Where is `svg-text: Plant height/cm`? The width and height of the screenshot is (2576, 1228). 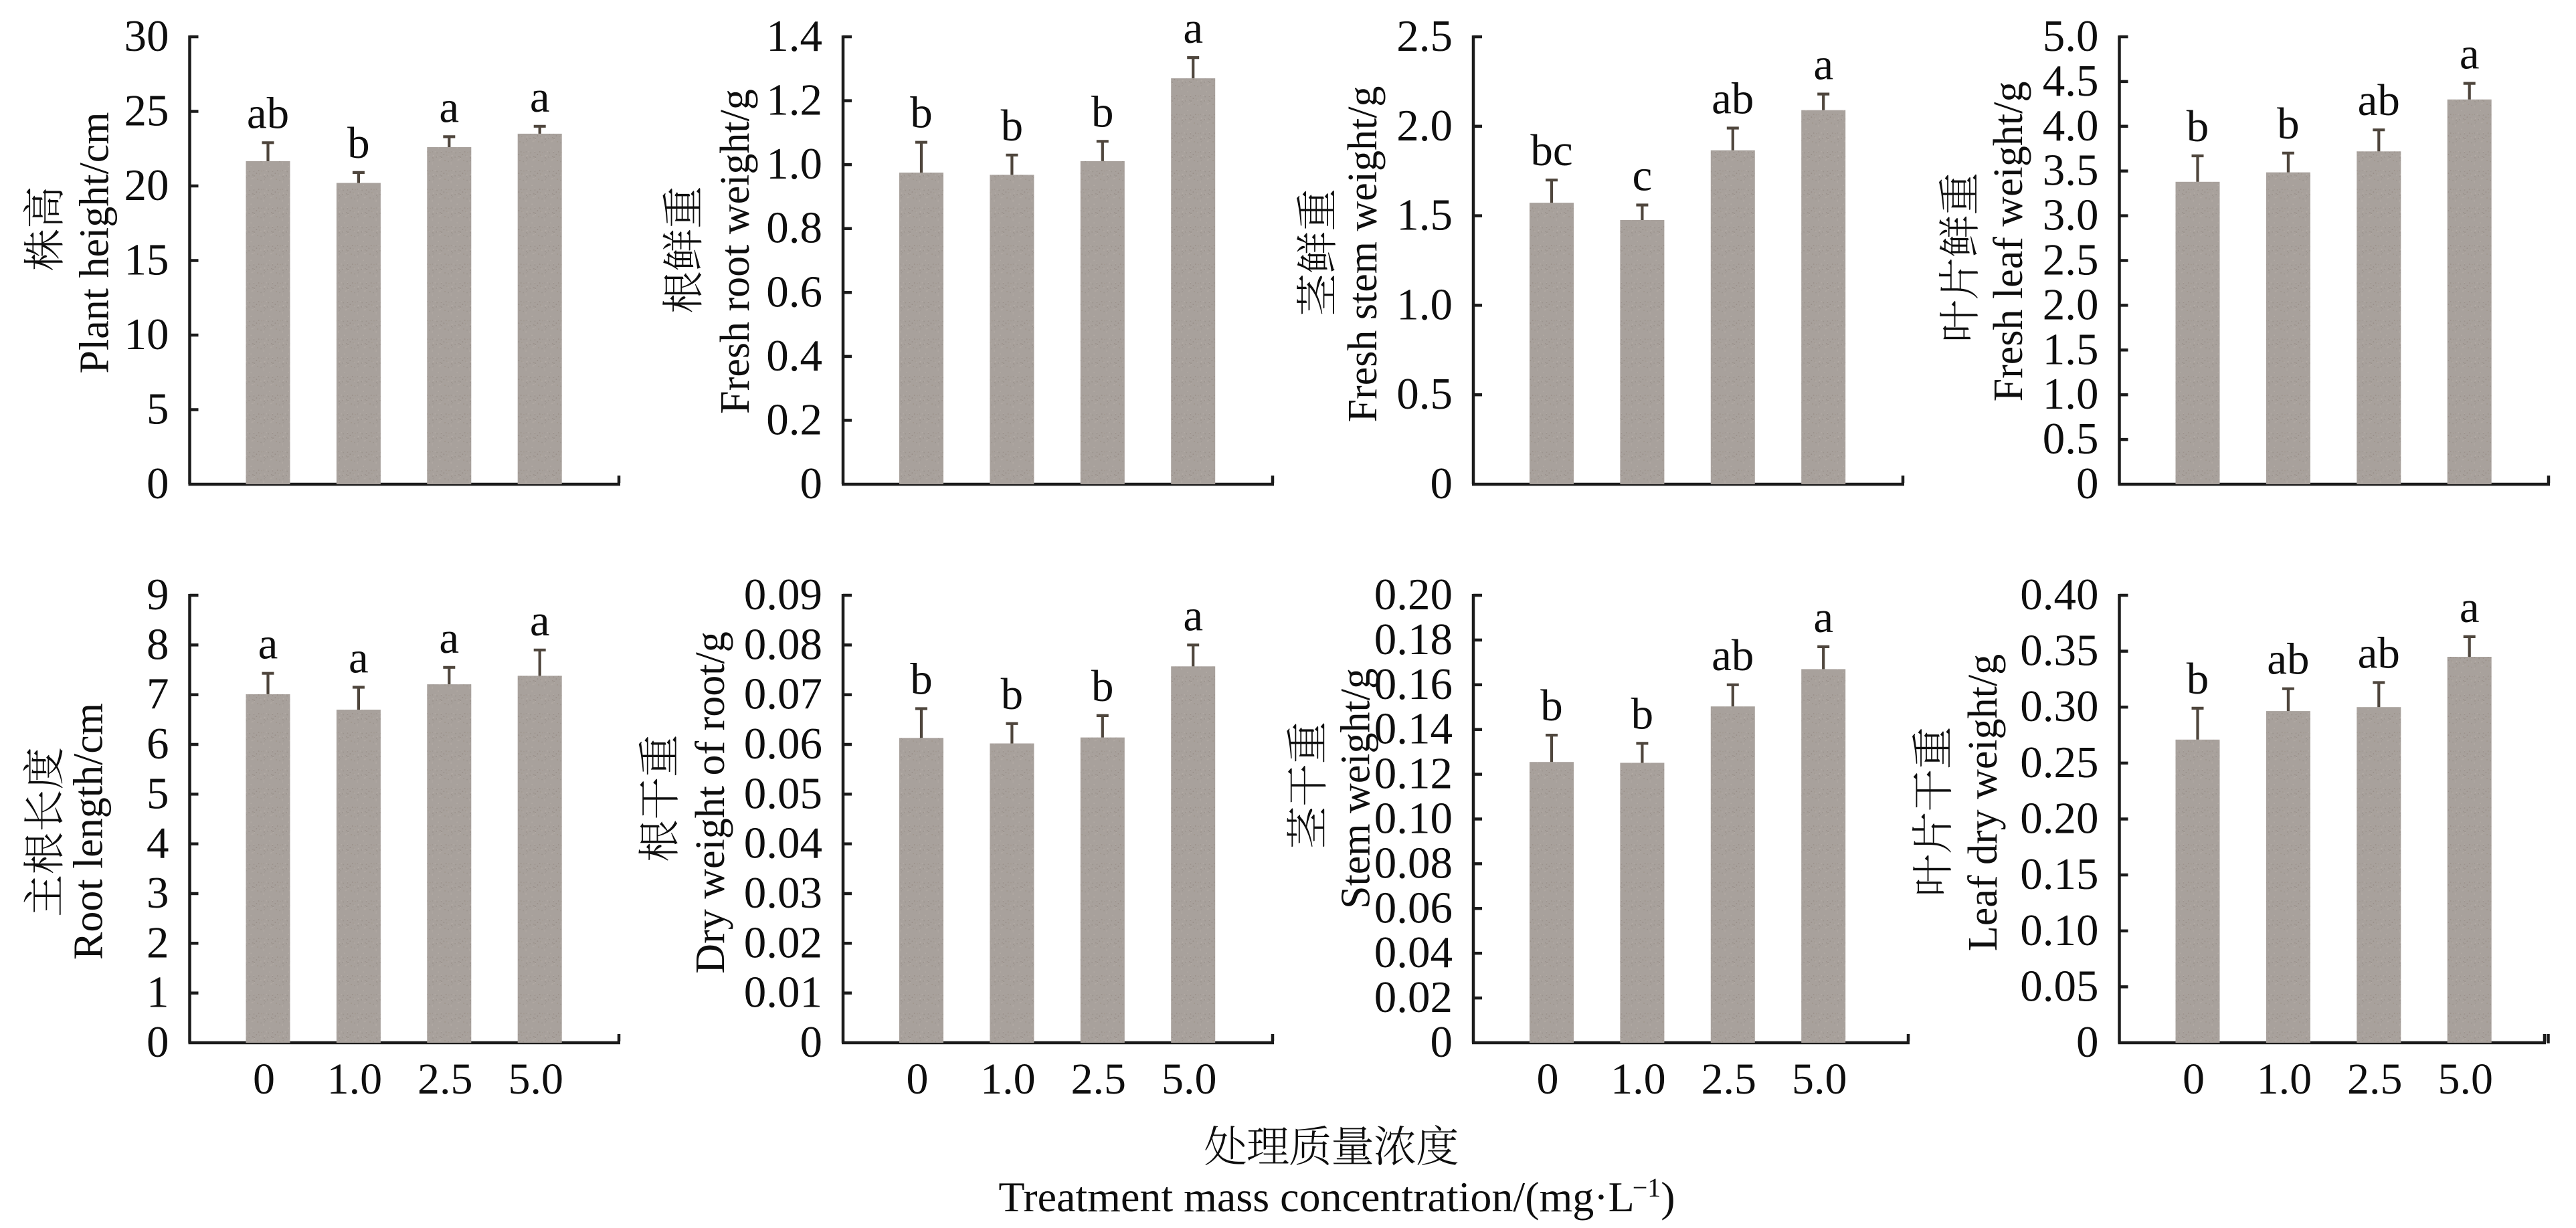 svg-text: Plant height/cm is located at coordinates (95, 243).